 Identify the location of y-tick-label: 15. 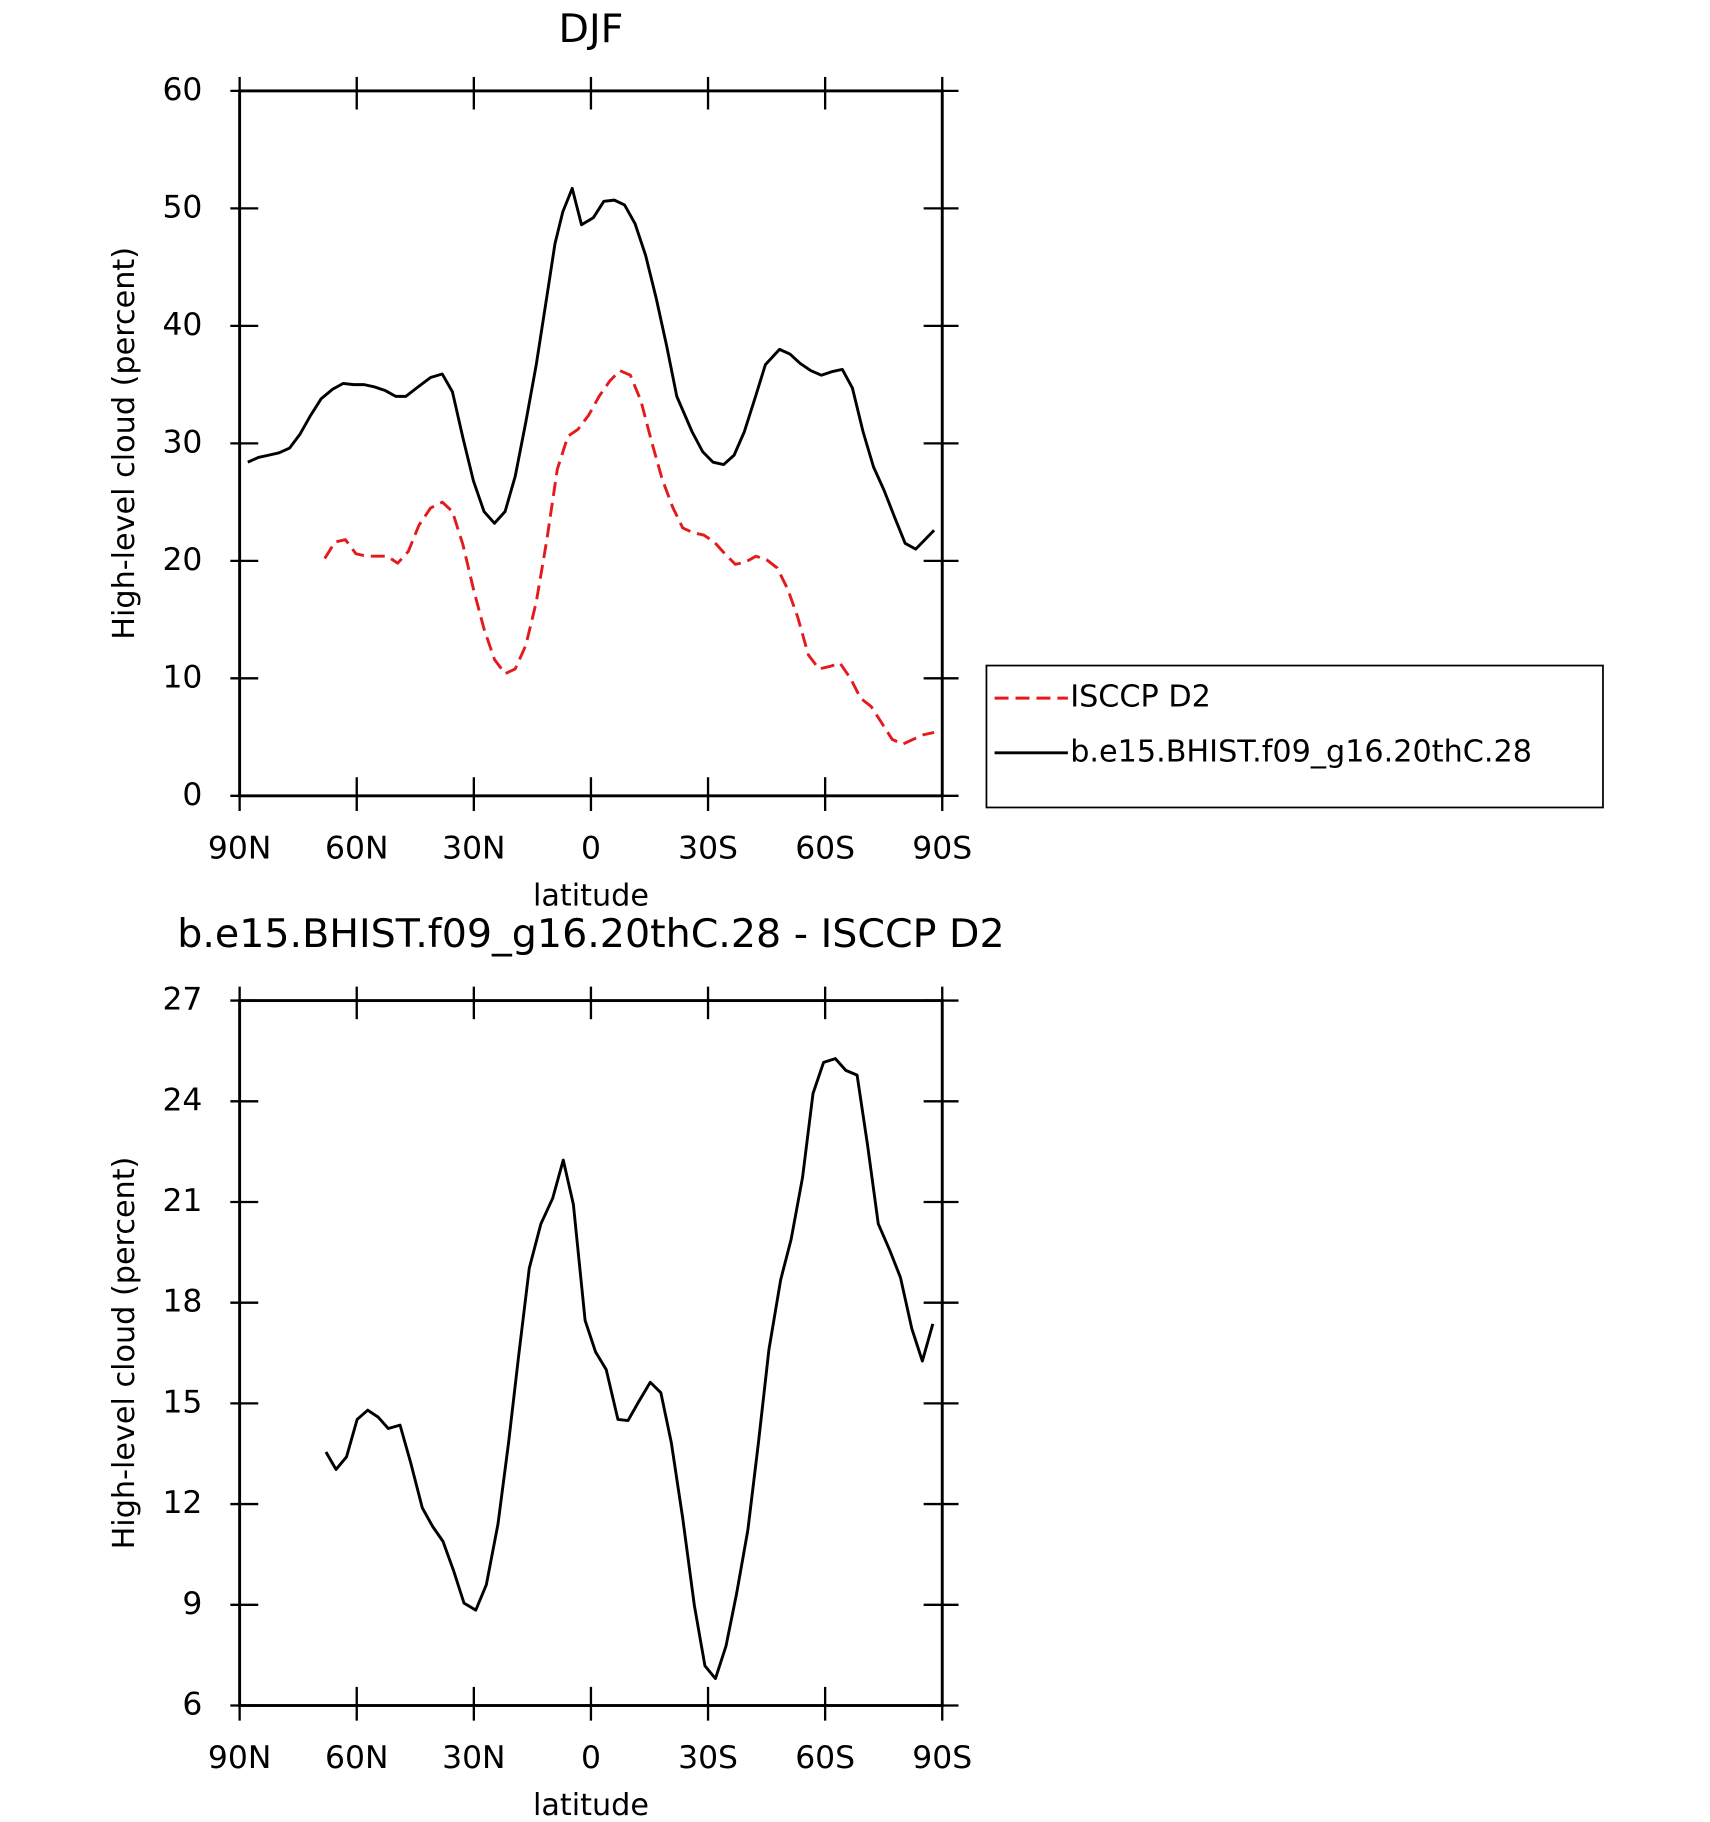
(182, 1402).